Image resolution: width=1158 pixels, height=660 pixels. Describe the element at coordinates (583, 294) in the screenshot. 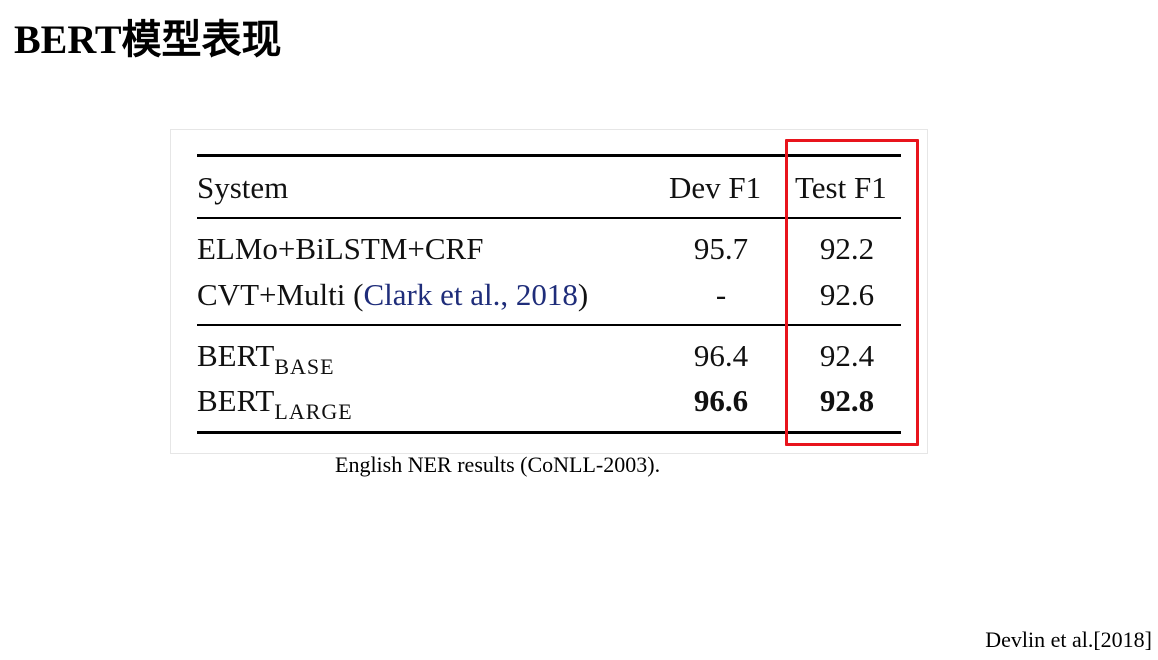

I see `row-cvt-system-suffix: )` at that location.